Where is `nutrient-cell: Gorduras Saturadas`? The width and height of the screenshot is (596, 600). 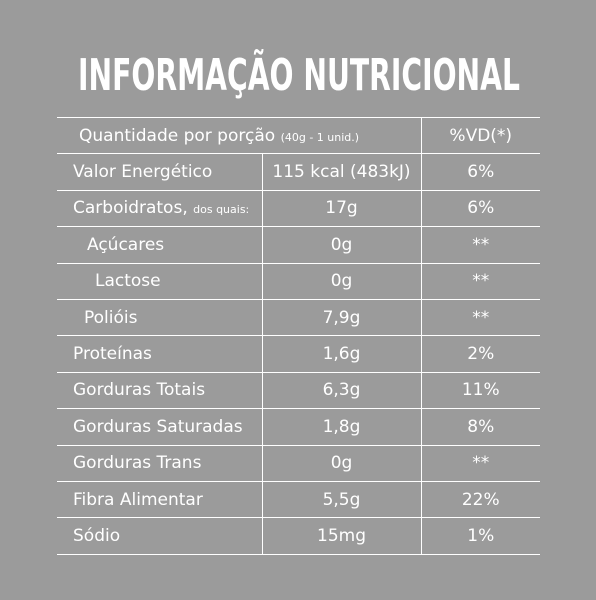
nutrient-cell: Gorduras Saturadas is located at coordinates (159, 427).